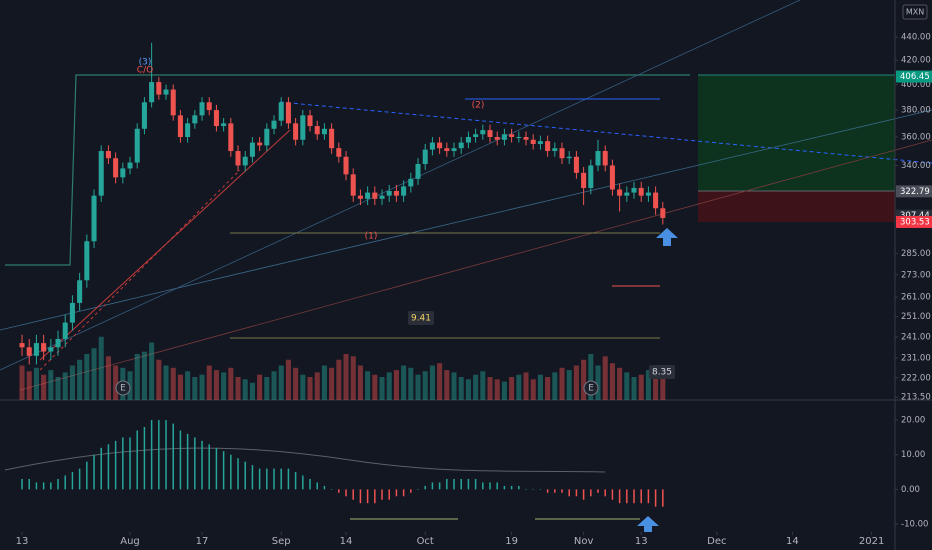  Describe the element at coordinates (478, 106) in the screenshot. I see `wave-label: (2)` at that location.